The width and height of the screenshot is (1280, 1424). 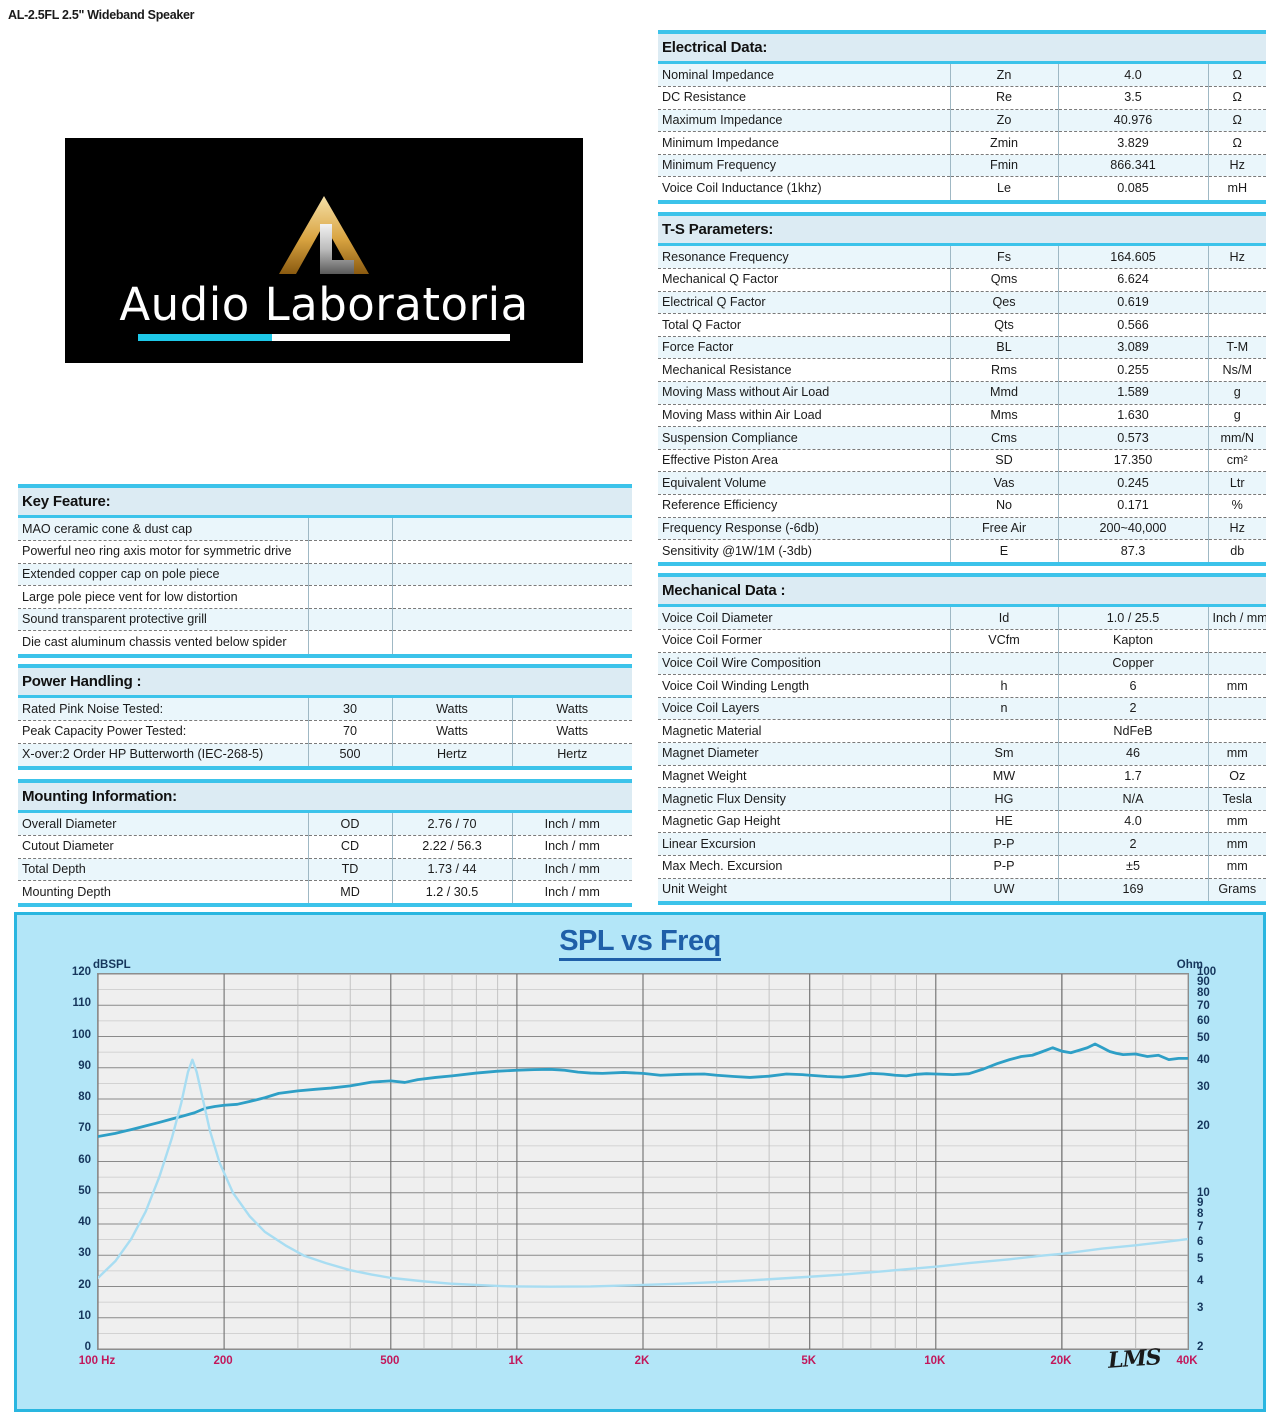 What do you see at coordinates (163, 501) in the screenshot?
I see `table-title: Key Feature:` at bounding box center [163, 501].